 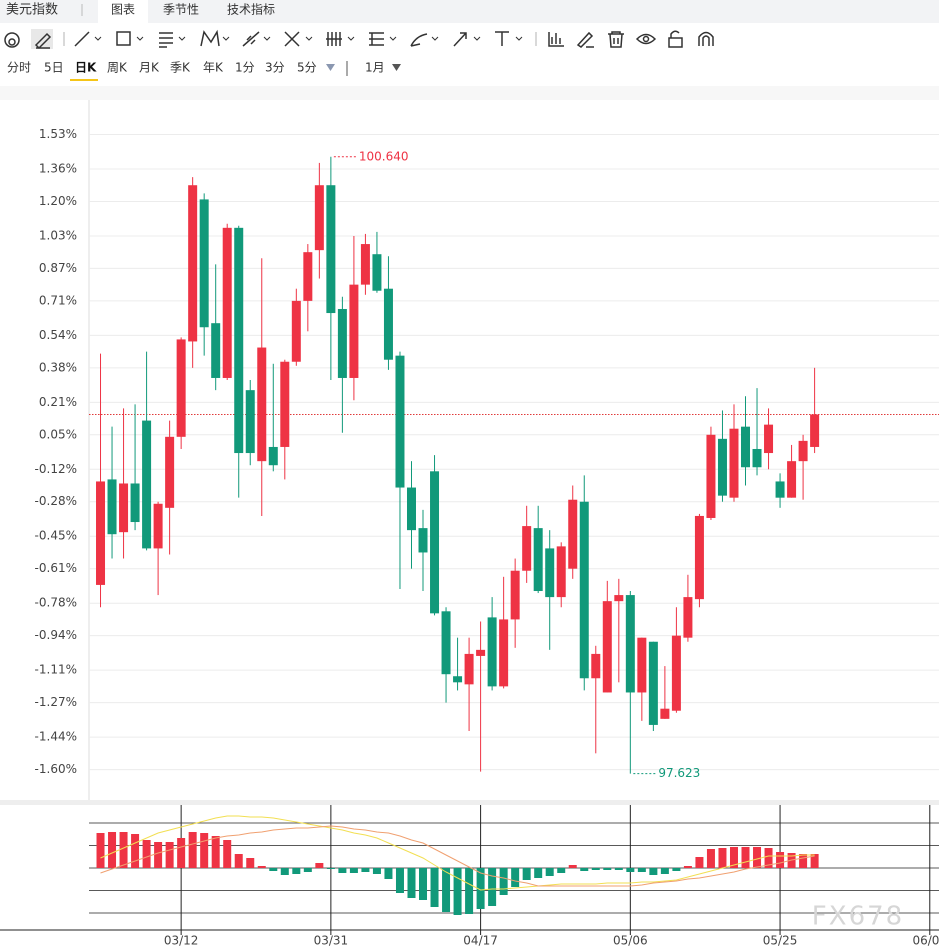 What do you see at coordinates (54, 68) in the screenshot?
I see `period: 5日` at bounding box center [54, 68].